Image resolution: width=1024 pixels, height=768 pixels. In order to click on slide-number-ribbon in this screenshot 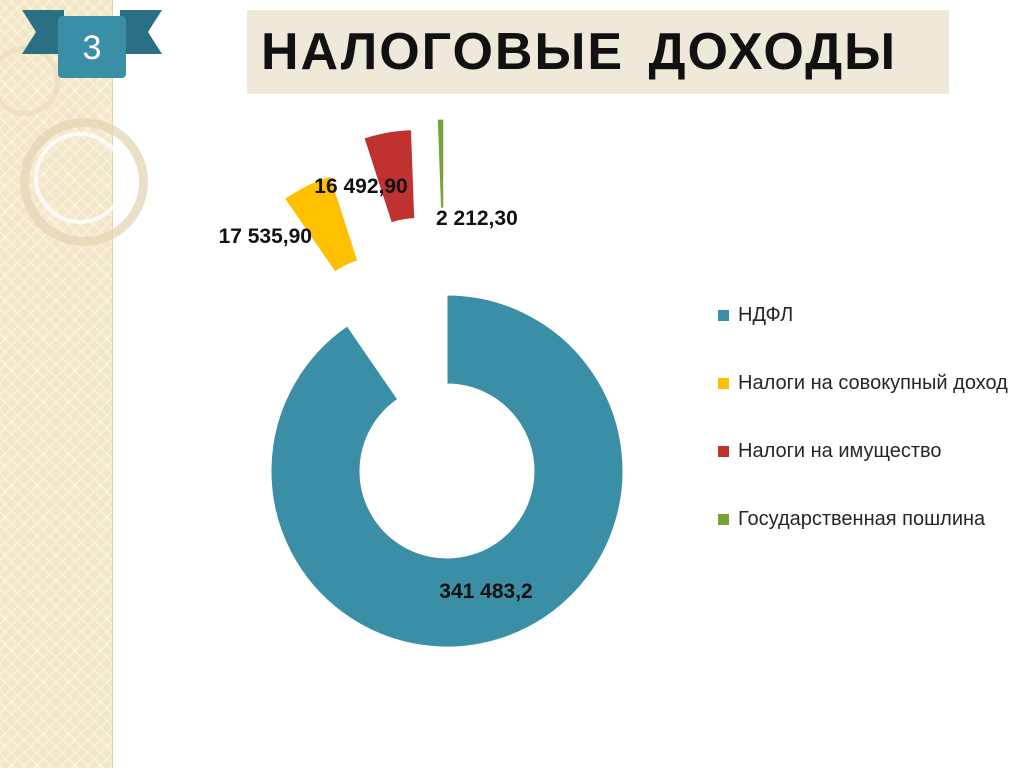, I will do `click(92, 44)`.